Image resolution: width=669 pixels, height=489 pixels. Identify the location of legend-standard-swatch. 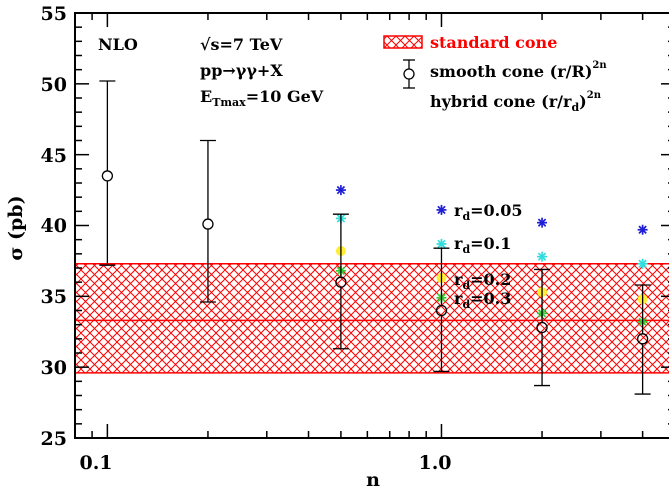
(403, 42).